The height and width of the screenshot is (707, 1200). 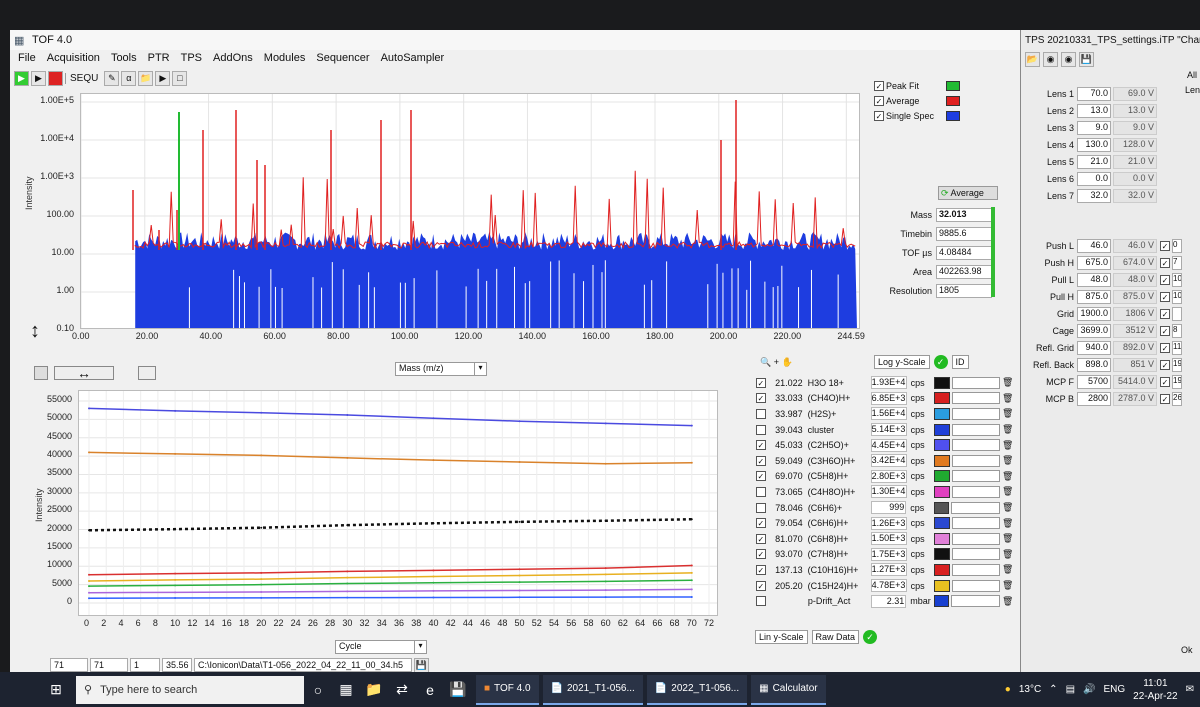 What do you see at coordinates (1050, 59) in the screenshot?
I see `load-icon: ◉` at bounding box center [1050, 59].